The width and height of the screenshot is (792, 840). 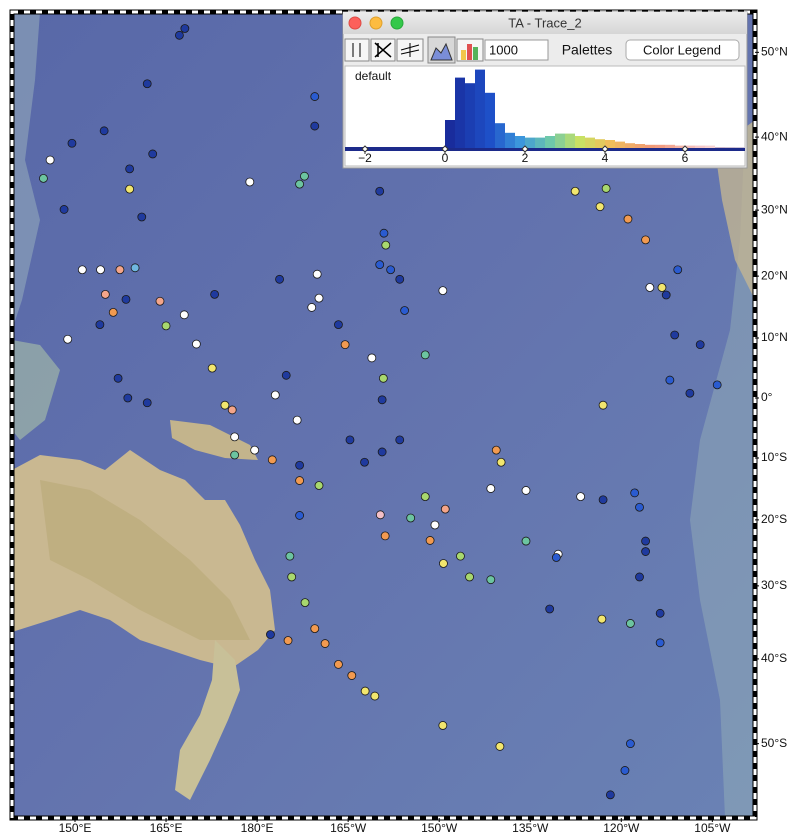 I want to click on count-input, so click(x=516, y=50).